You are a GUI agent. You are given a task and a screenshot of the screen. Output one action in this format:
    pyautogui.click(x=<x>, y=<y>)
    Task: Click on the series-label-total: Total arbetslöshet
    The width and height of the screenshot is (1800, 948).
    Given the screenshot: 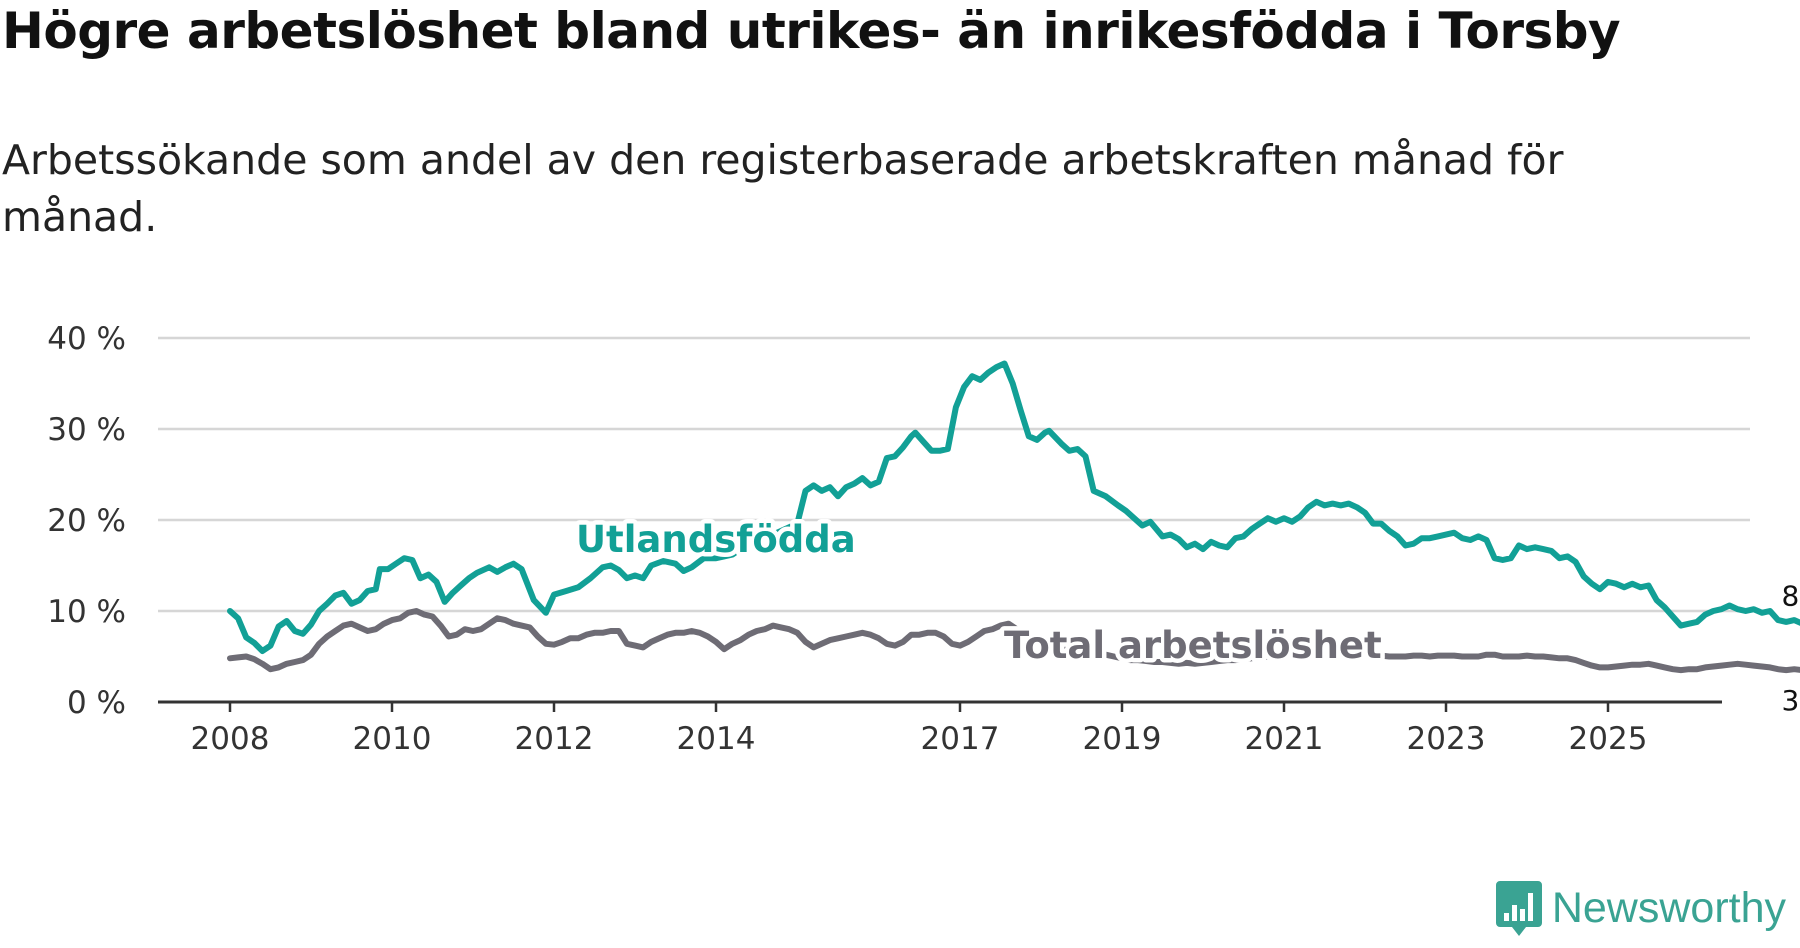 What is the action you would take?
    pyautogui.click(x=1193, y=645)
    